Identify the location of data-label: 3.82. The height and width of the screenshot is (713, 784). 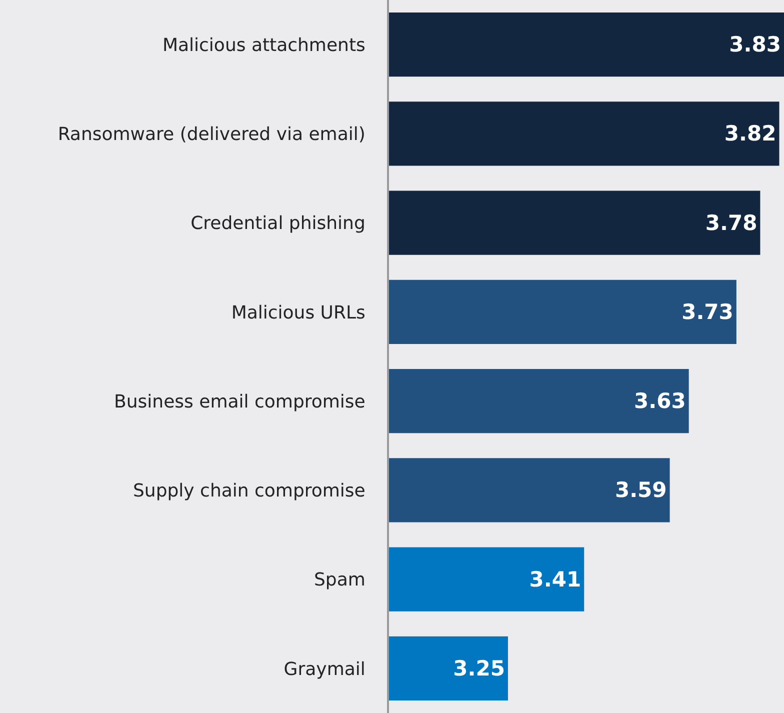
(750, 134).